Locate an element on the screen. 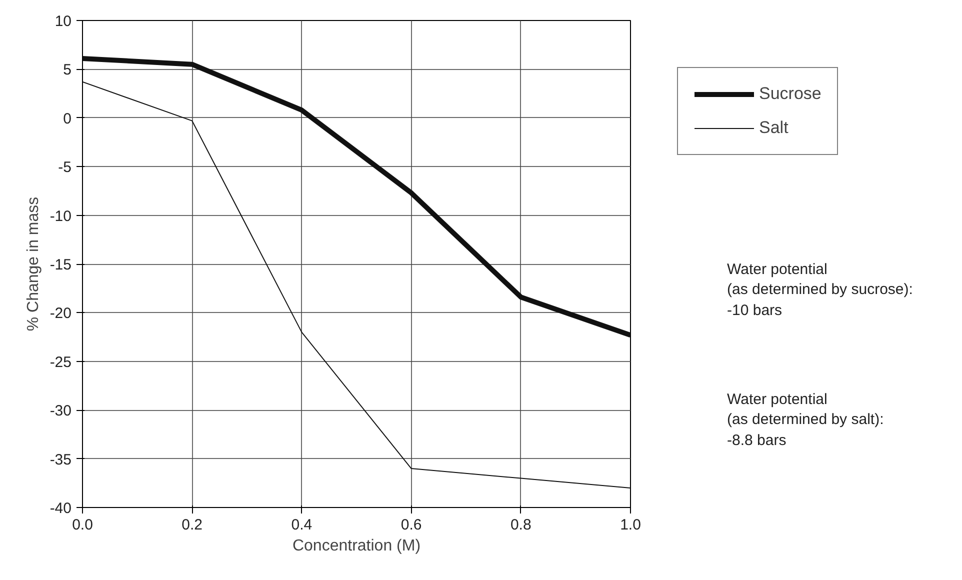  y-tick-label: -10 is located at coordinates (61, 216).